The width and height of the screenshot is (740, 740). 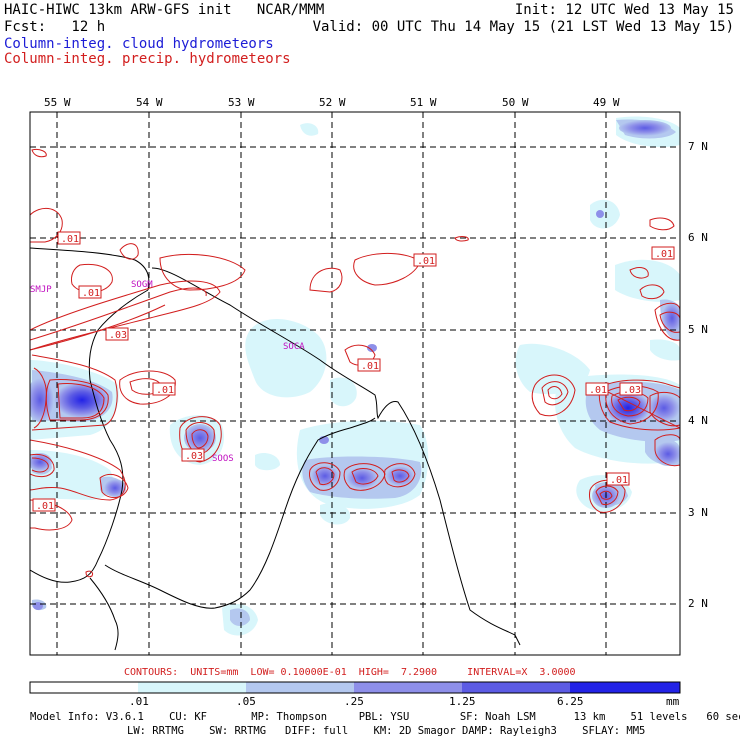 I want to click on lat-label-7n: 7 N, so click(x=698, y=146).